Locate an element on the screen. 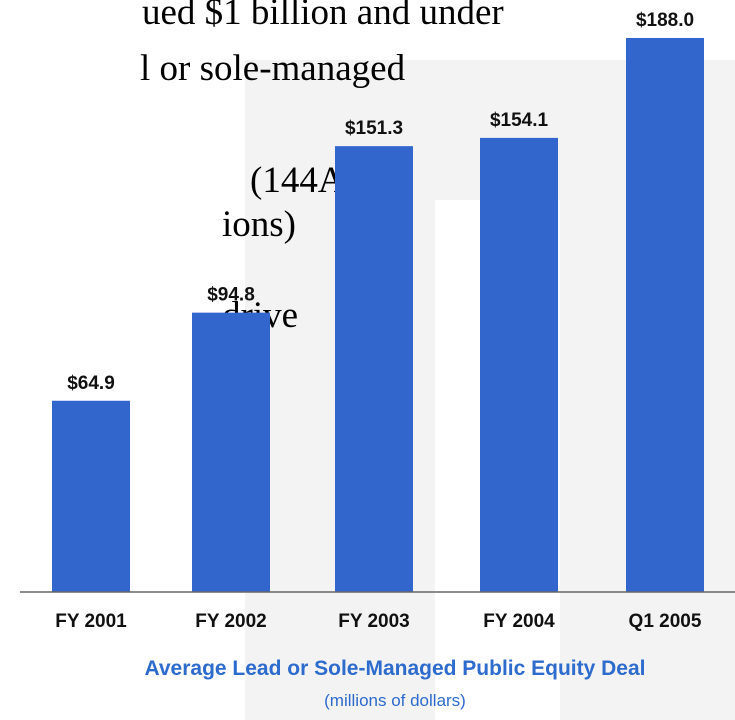 This screenshot has height=720, width=735. x-tick-label: FY 2002 is located at coordinates (230, 621).